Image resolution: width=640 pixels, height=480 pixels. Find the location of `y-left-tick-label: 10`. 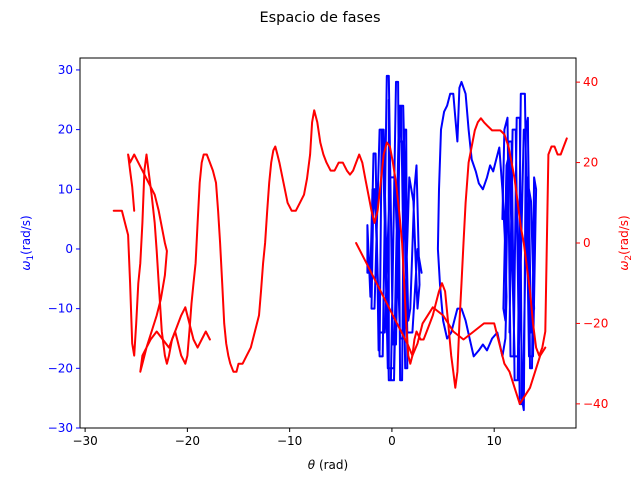

y-left-tick-label: 10 is located at coordinates (65, 189).